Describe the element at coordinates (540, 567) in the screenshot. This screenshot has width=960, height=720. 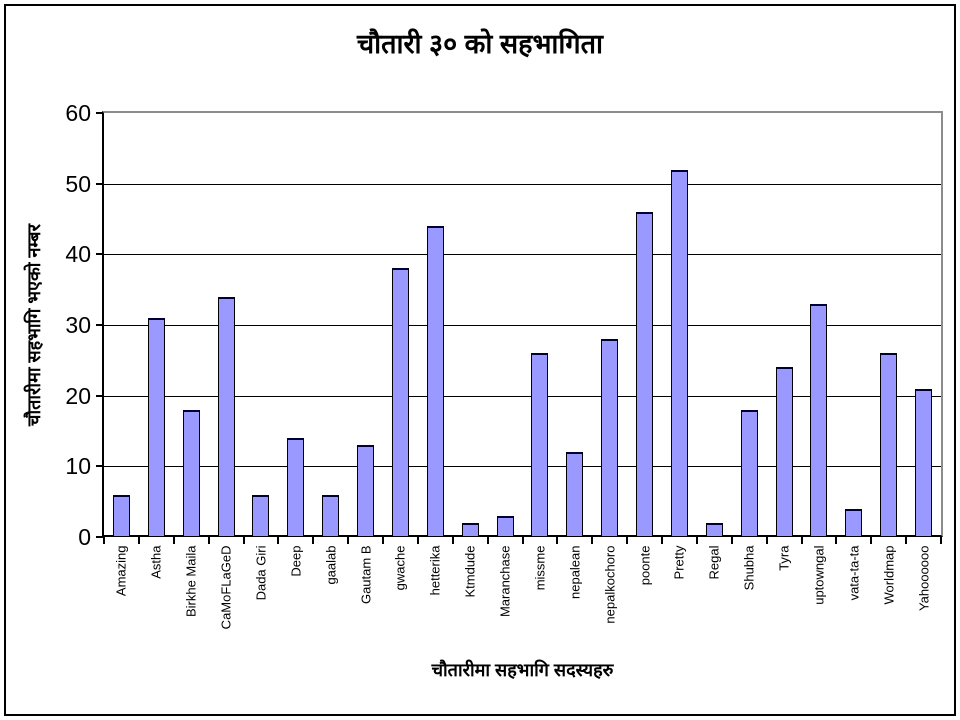
I see `x-category-label-missme: missme` at that location.